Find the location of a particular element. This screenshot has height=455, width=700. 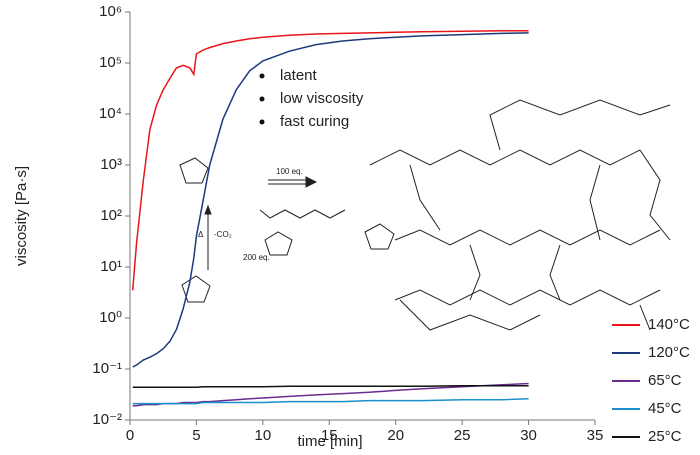

y-tick-label: 10⁻² is located at coordinates (107, 419).